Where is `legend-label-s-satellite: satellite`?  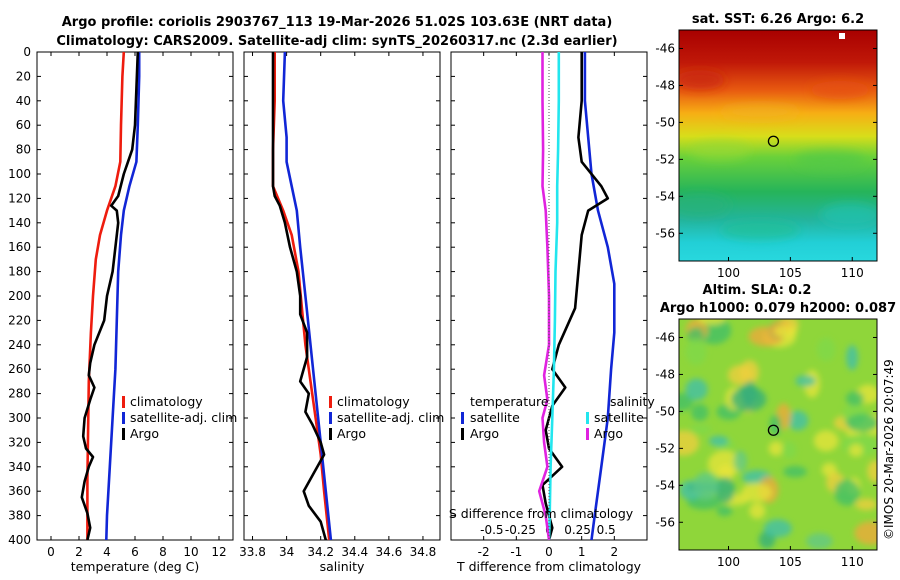
legend-label-s-satellite: satellite is located at coordinates (619, 417).